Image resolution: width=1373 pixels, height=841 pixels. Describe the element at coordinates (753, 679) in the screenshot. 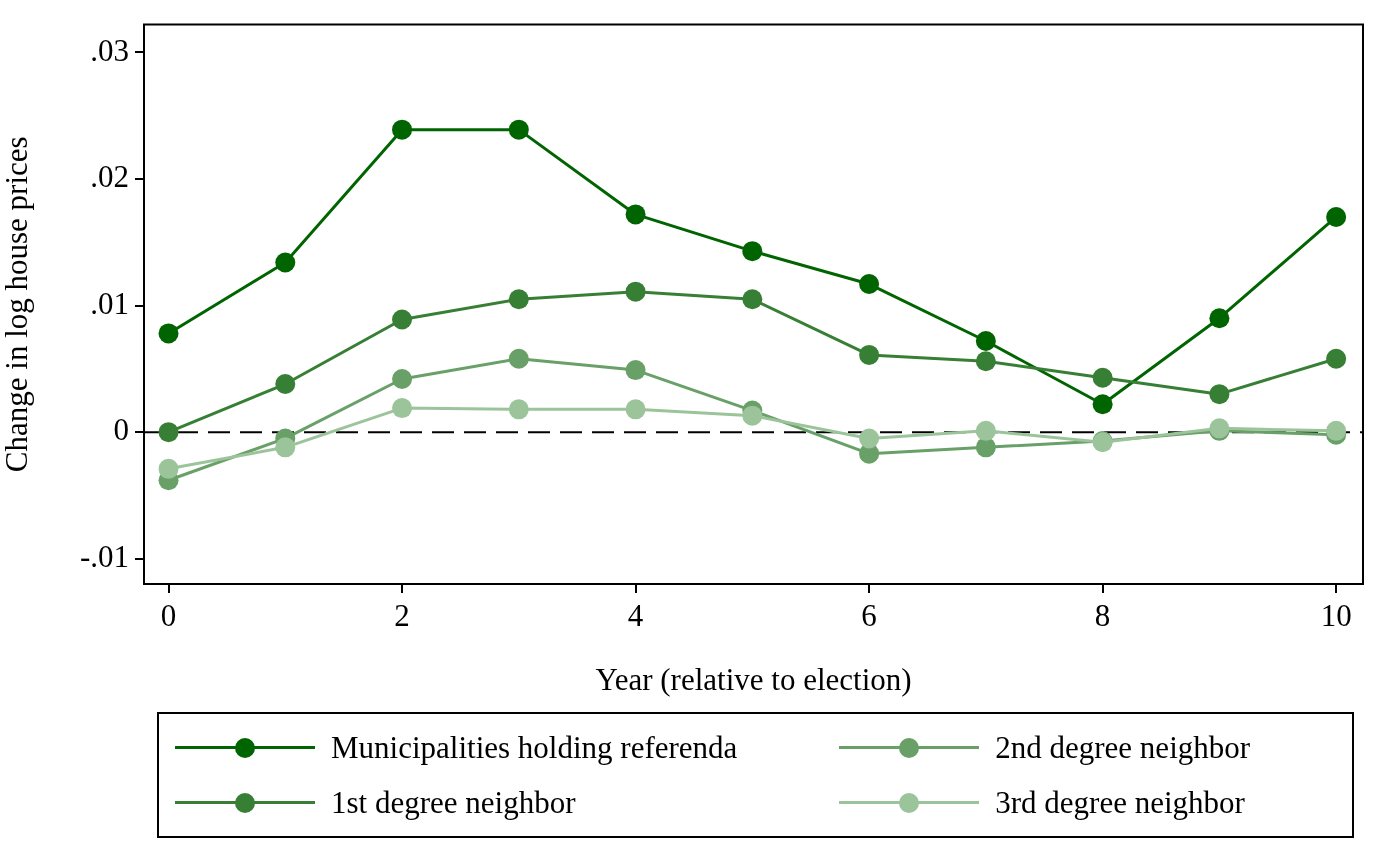

I see `x-axis-title: Year (relative to election)` at that location.